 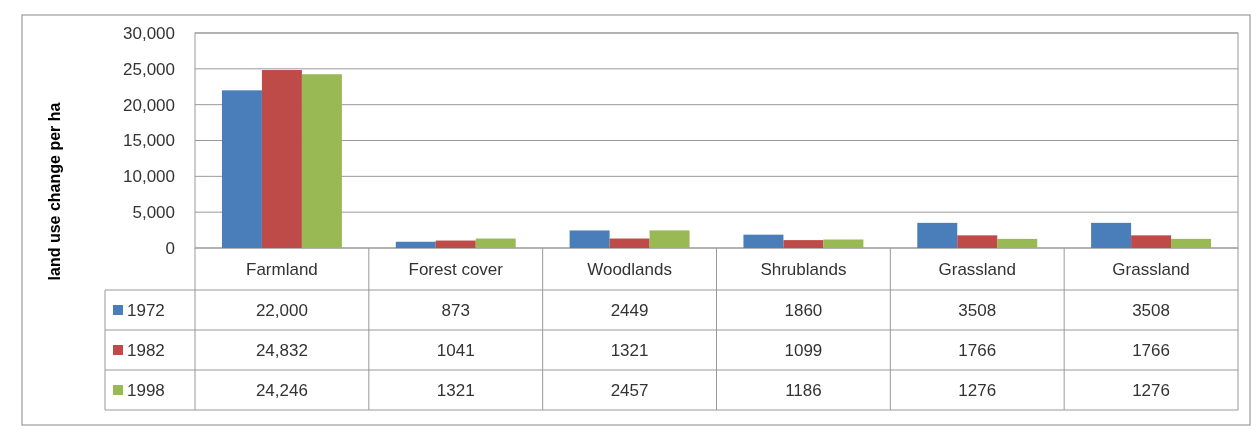 I want to click on y-tick-label: 15,000, so click(x=149, y=141).